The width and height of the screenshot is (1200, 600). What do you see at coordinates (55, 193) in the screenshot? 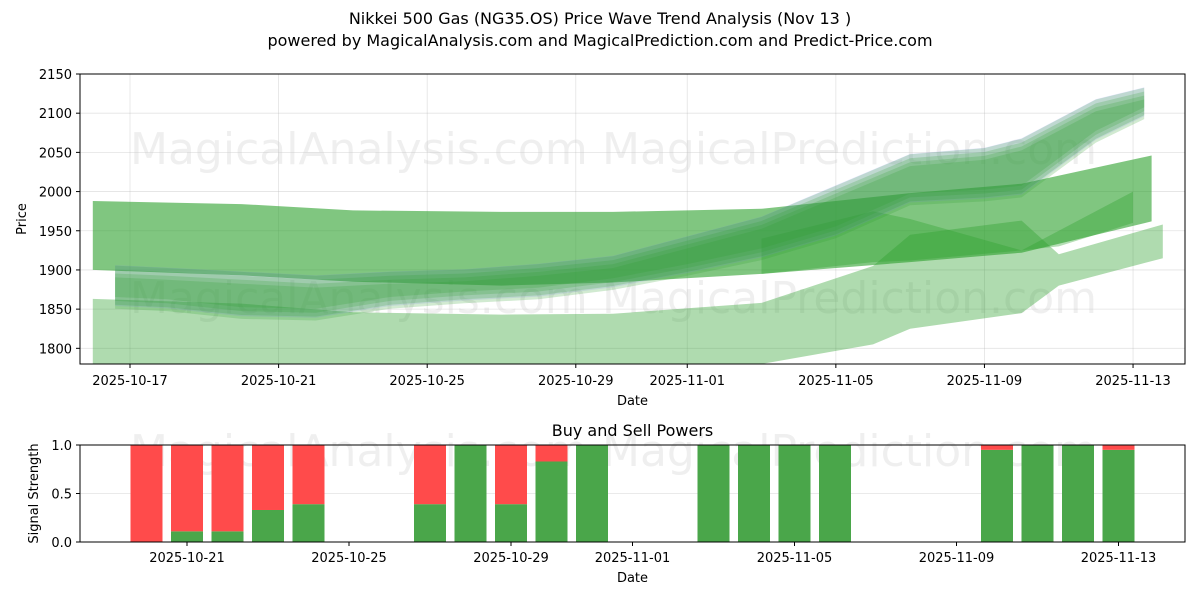
I see `y-tick-label: 2000` at bounding box center [55, 193].